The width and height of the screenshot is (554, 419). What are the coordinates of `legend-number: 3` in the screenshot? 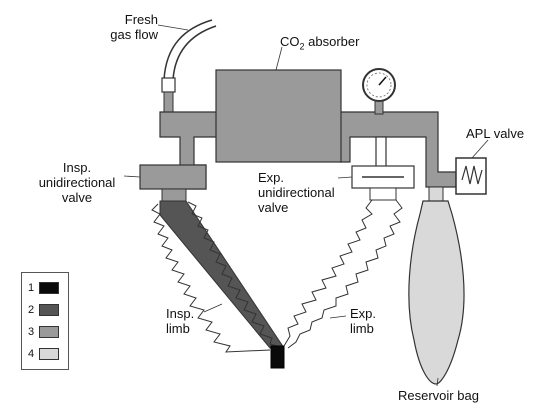 It's located at (31, 332).